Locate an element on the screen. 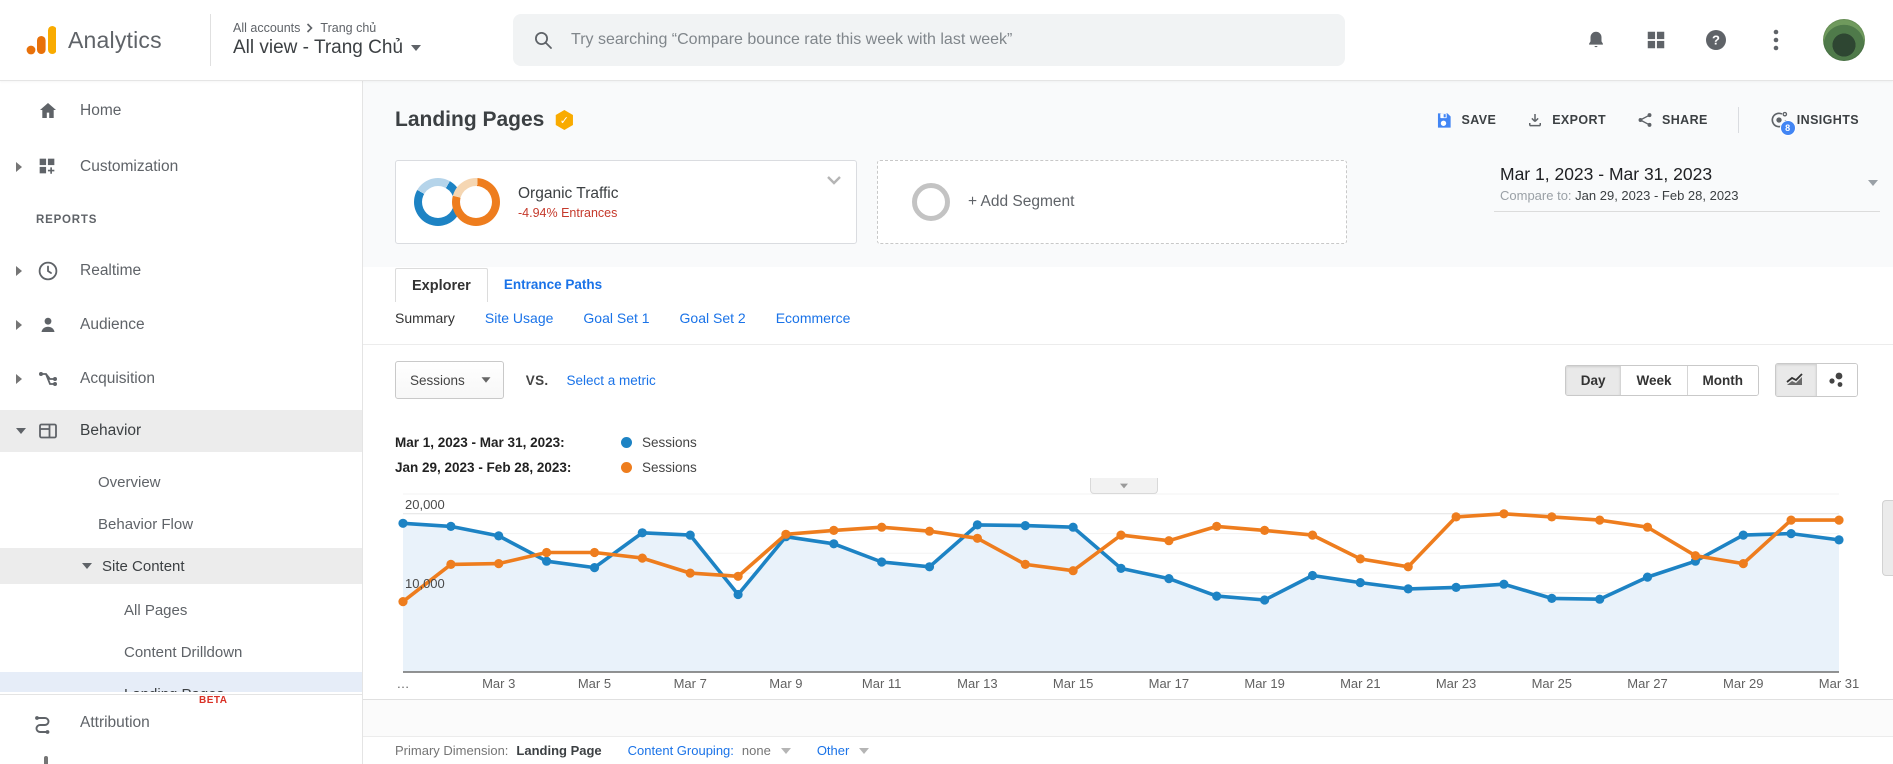 This screenshot has height=764, width=1893. sidebar-item-label: All Pages is located at coordinates (156, 610).